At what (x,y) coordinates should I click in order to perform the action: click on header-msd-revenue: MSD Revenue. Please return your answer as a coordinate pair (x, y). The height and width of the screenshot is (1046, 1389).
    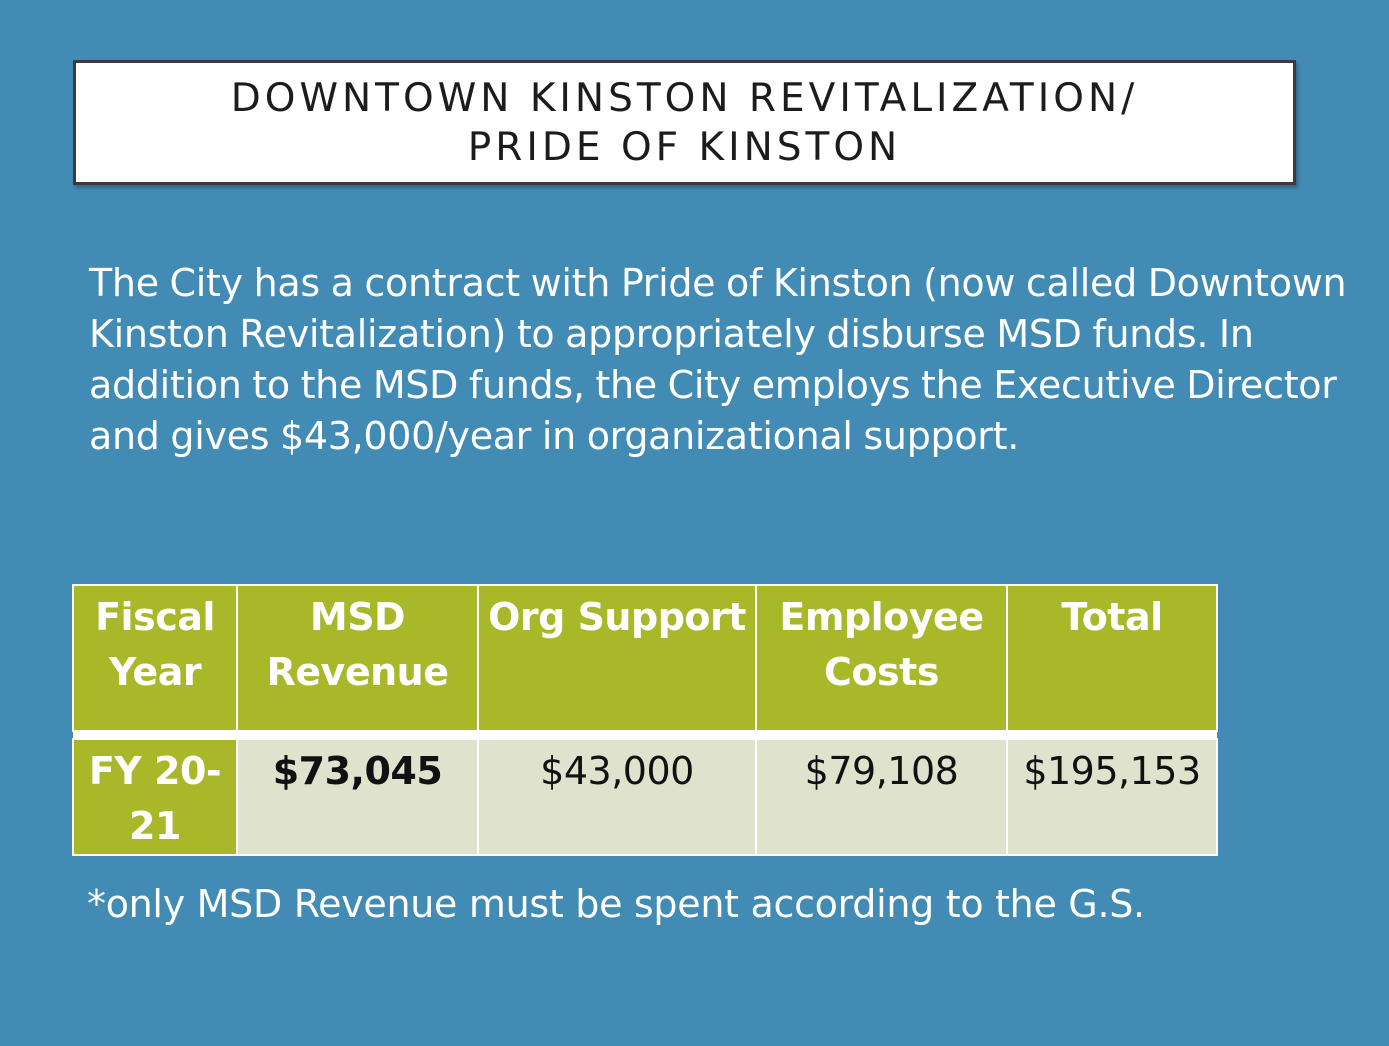
    Looking at the image, I should click on (357, 658).